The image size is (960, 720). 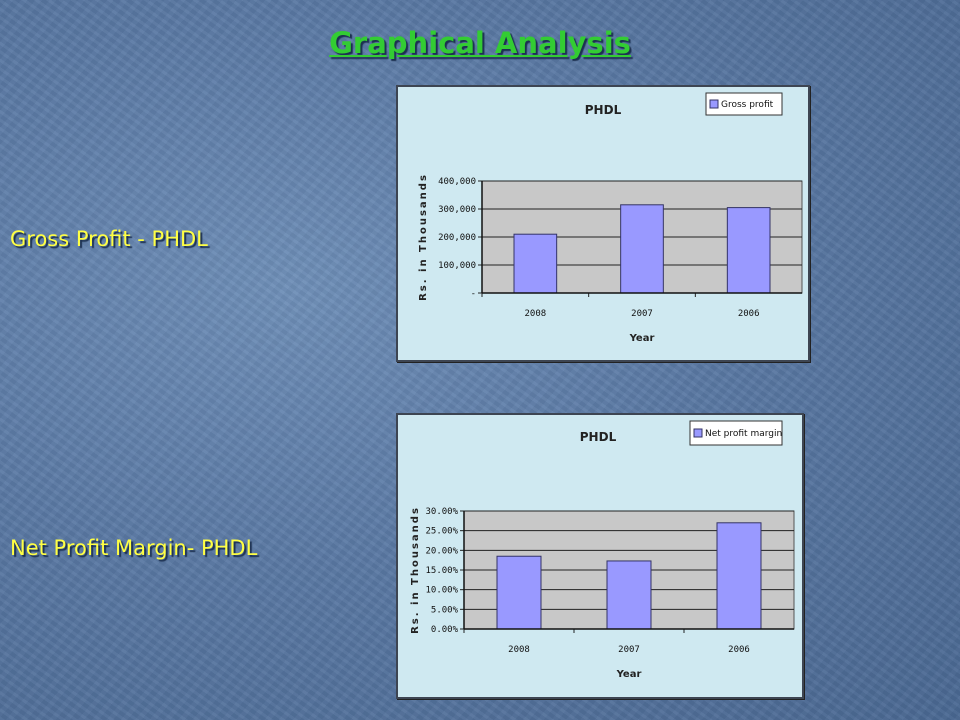 What do you see at coordinates (480, 43) in the screenshot?
I see `slide-title: Graphical Analysis` at bounding box center [480, 43].